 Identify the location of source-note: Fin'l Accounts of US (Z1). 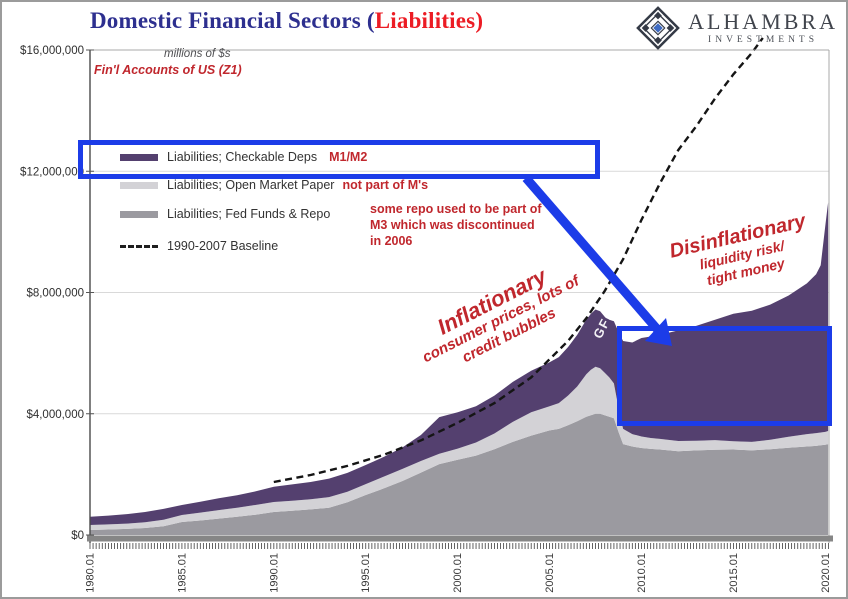
(168, 70).